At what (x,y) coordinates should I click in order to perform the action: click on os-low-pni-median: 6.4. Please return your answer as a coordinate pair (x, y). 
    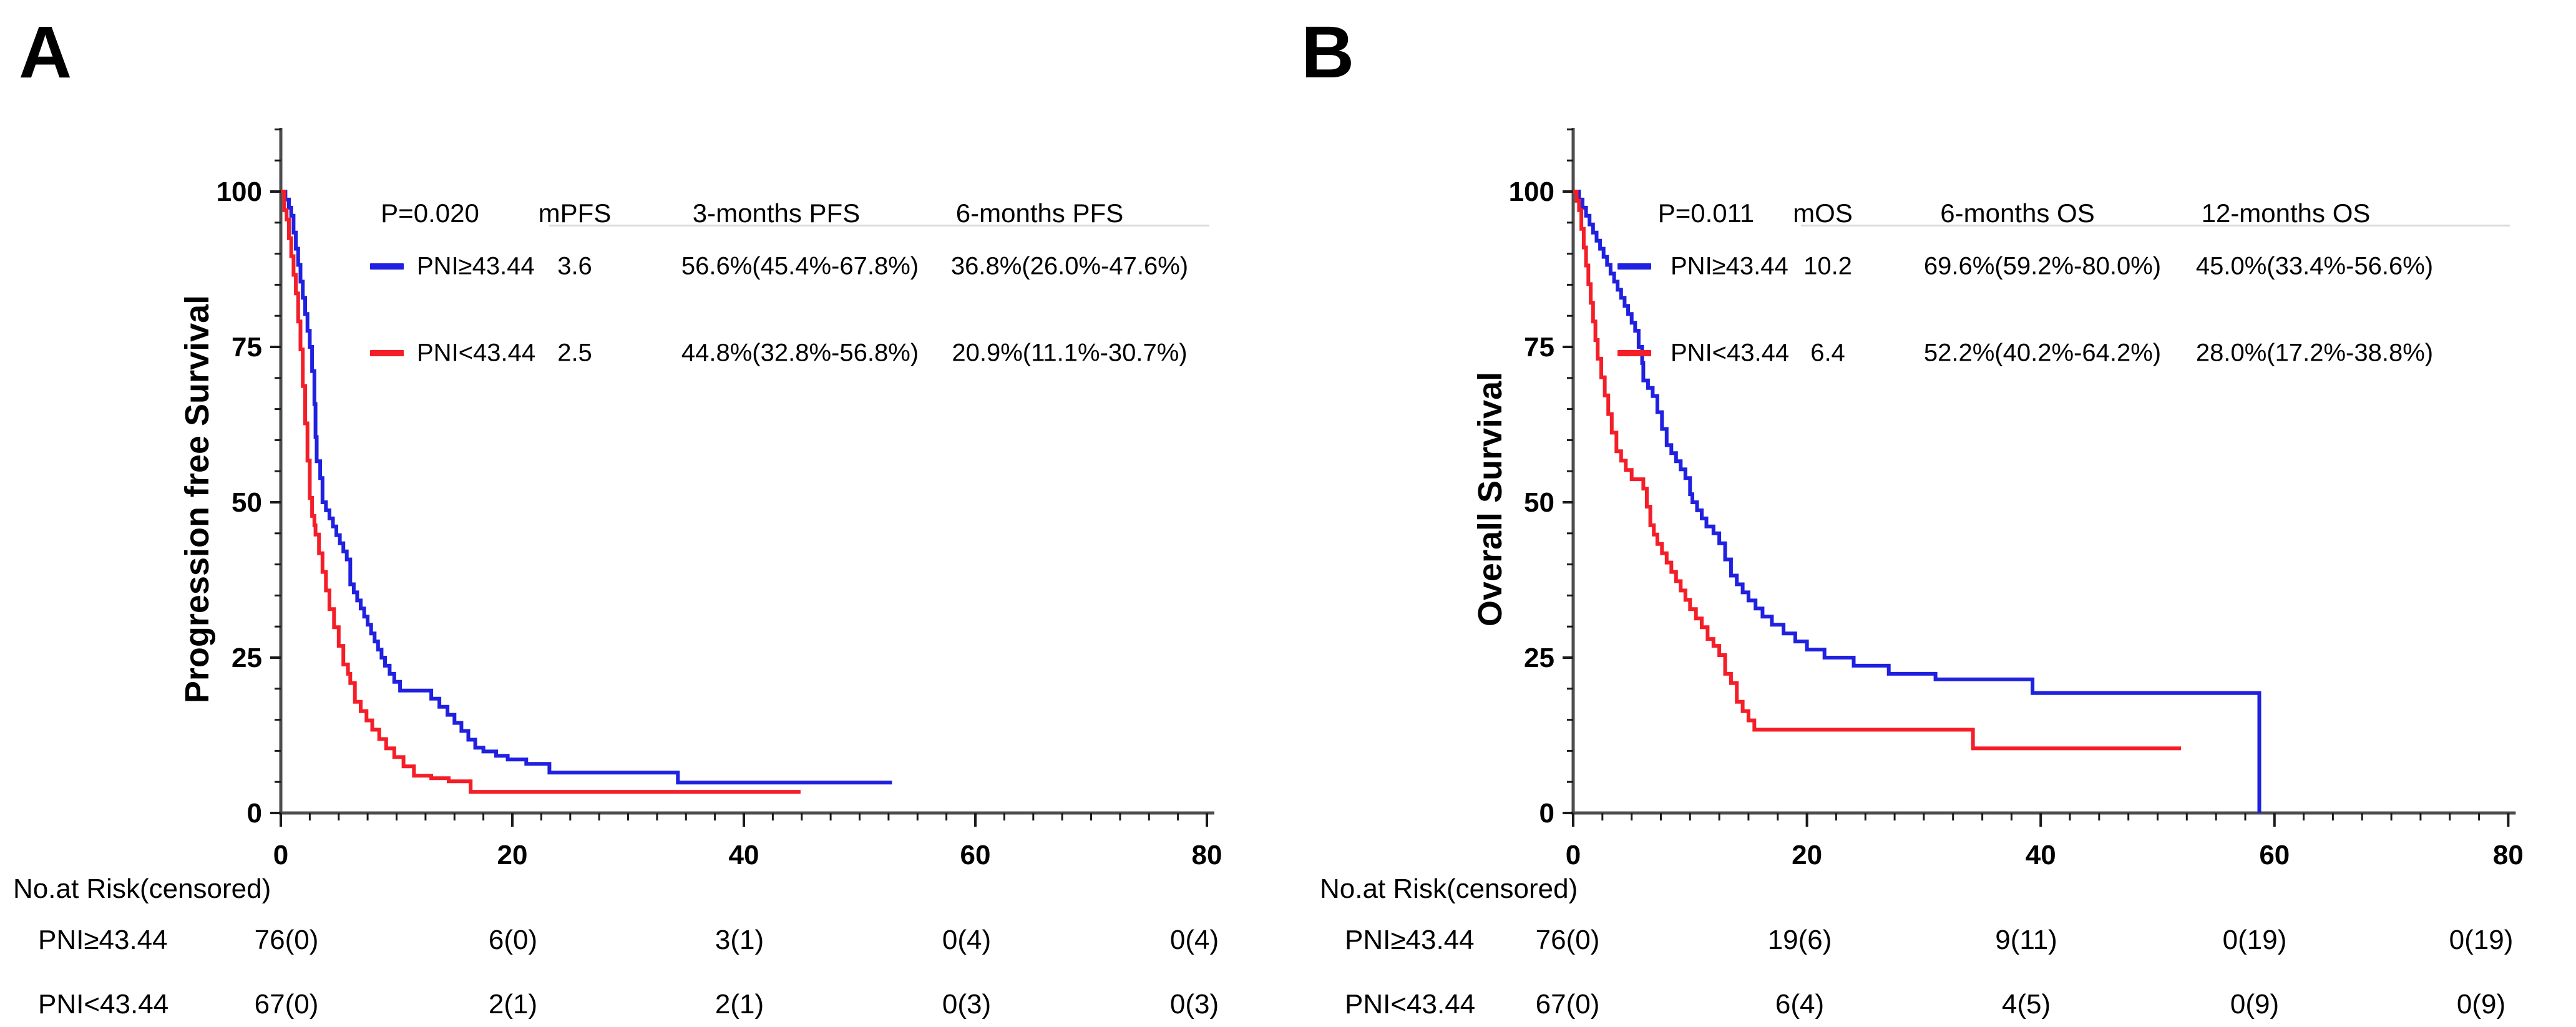
    Looking at the image, I should click on (1827, 353).